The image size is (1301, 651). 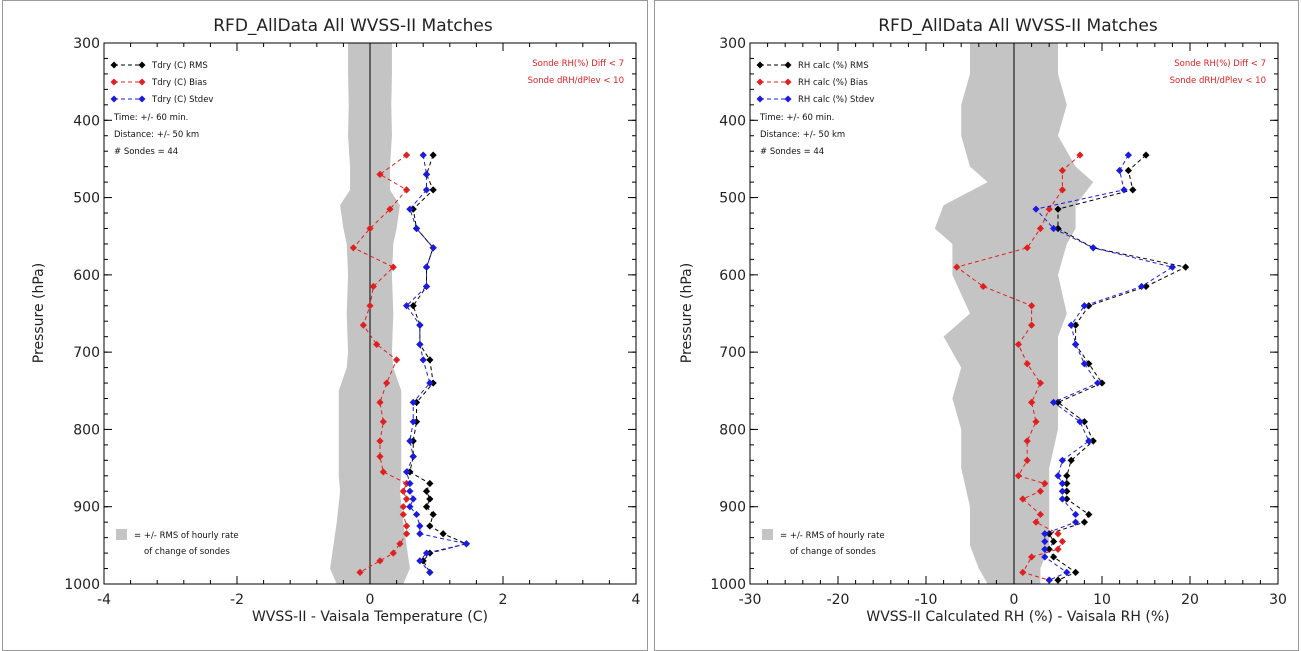 What do you see at coordinates (926, 600) in the screenshot?
I see `x-tick-label: -10` at bounding box center [926, 600].